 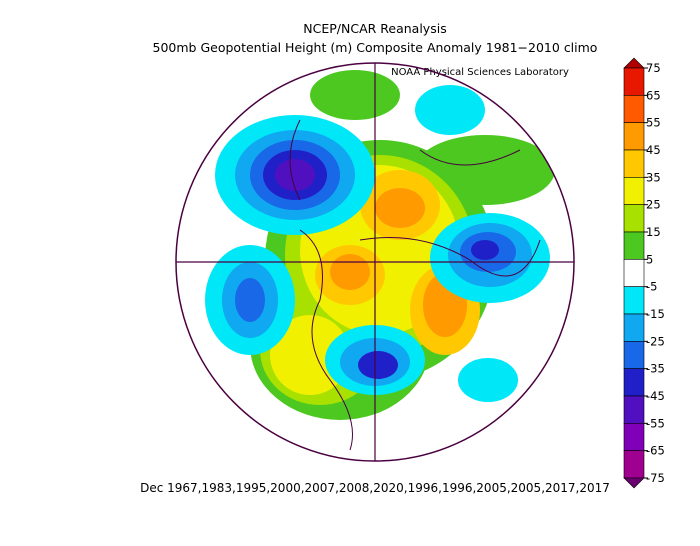 I want to click on colorbar-label: 15, so click(x=653, y=232).